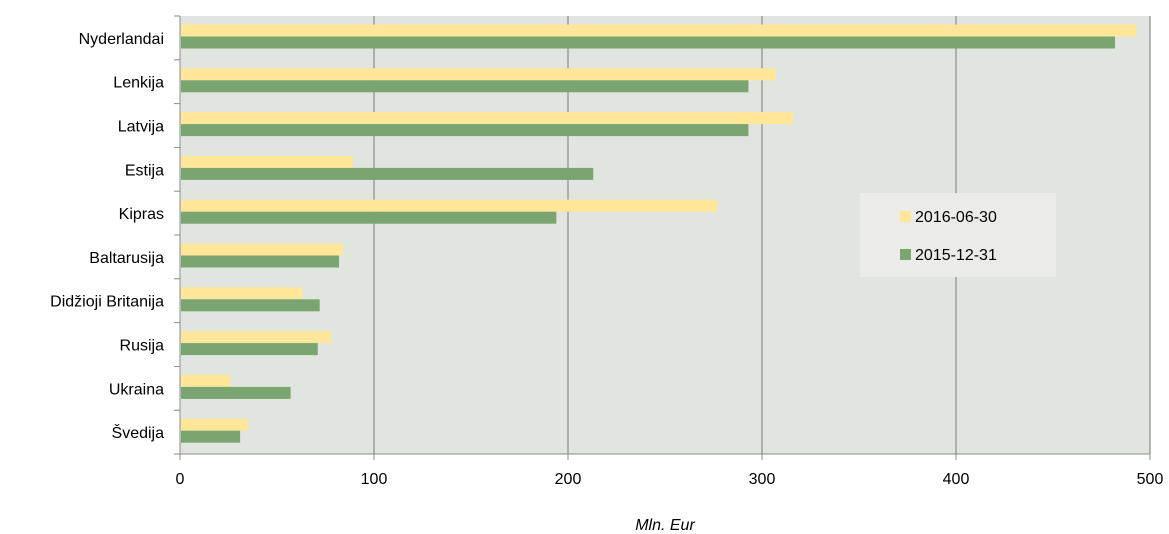 The width and height of the screenshot is (1169, 534). What do you see at coordinates (369, 217) in the screenshot?
I see `bar-2015-12-31-Kipras` at bounding box center [369, 217].